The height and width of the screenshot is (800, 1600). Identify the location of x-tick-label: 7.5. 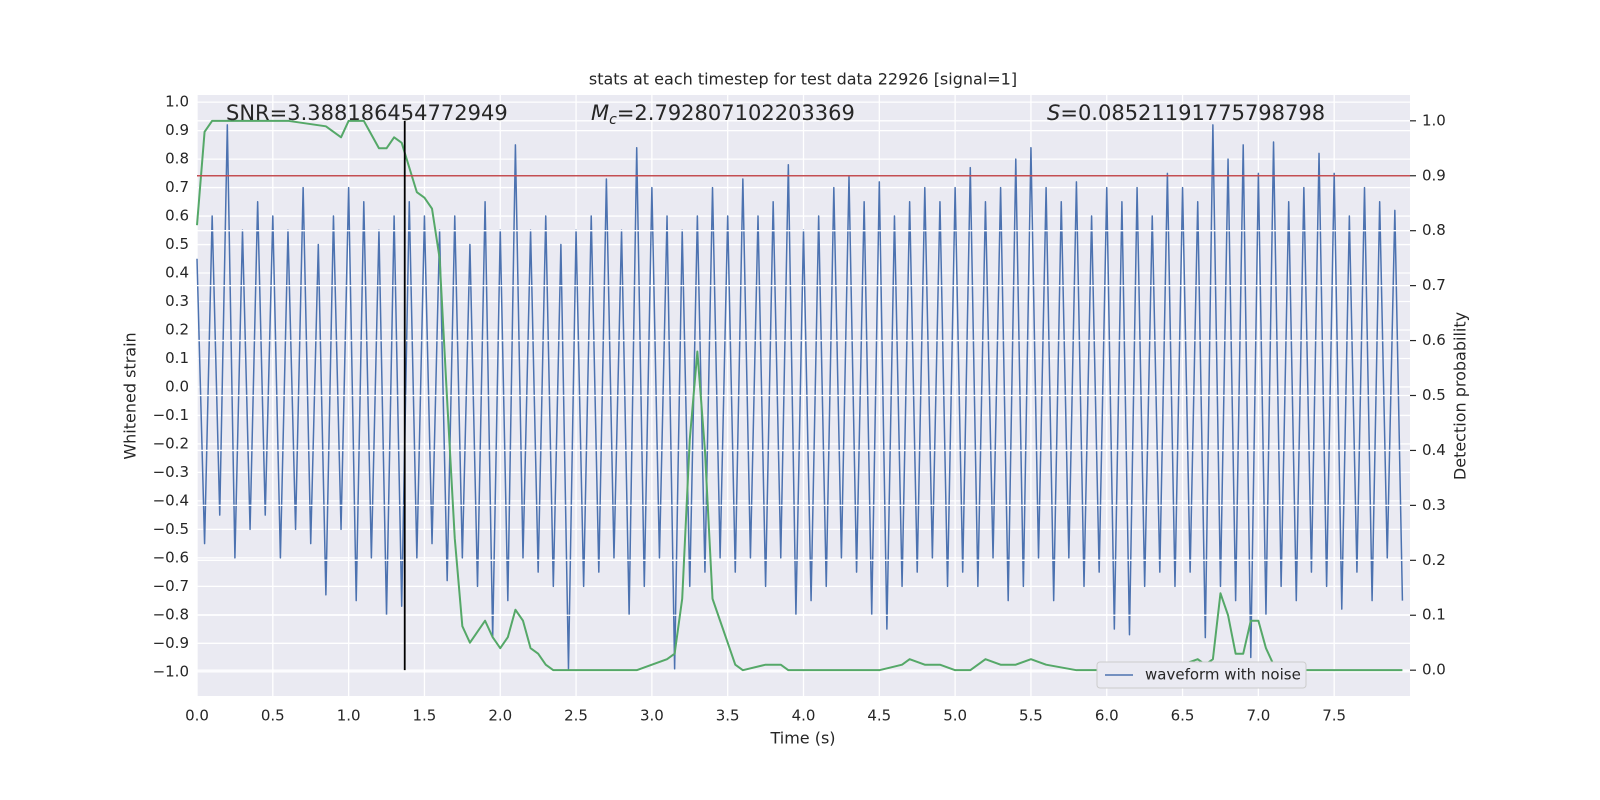
(1334, 716).